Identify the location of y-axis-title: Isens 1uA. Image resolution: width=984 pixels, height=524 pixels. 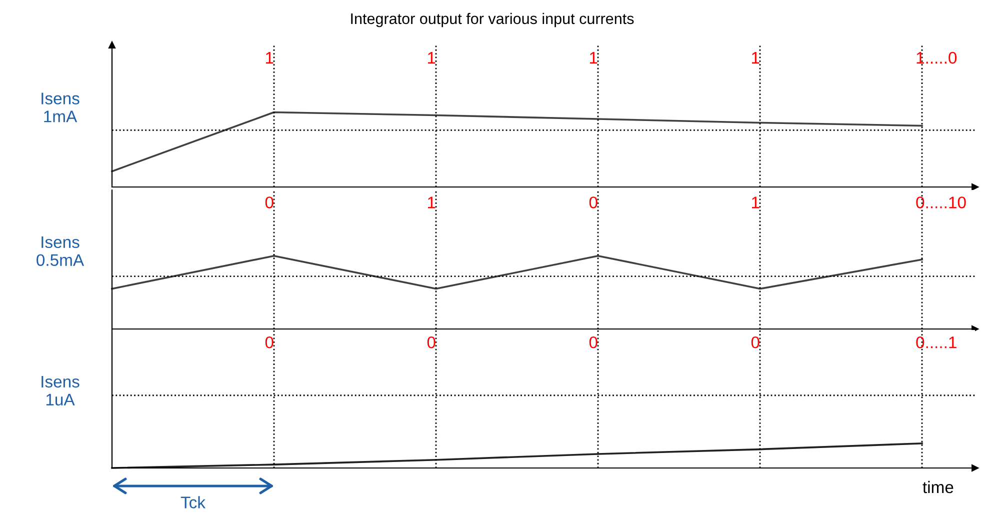
(61, 391).